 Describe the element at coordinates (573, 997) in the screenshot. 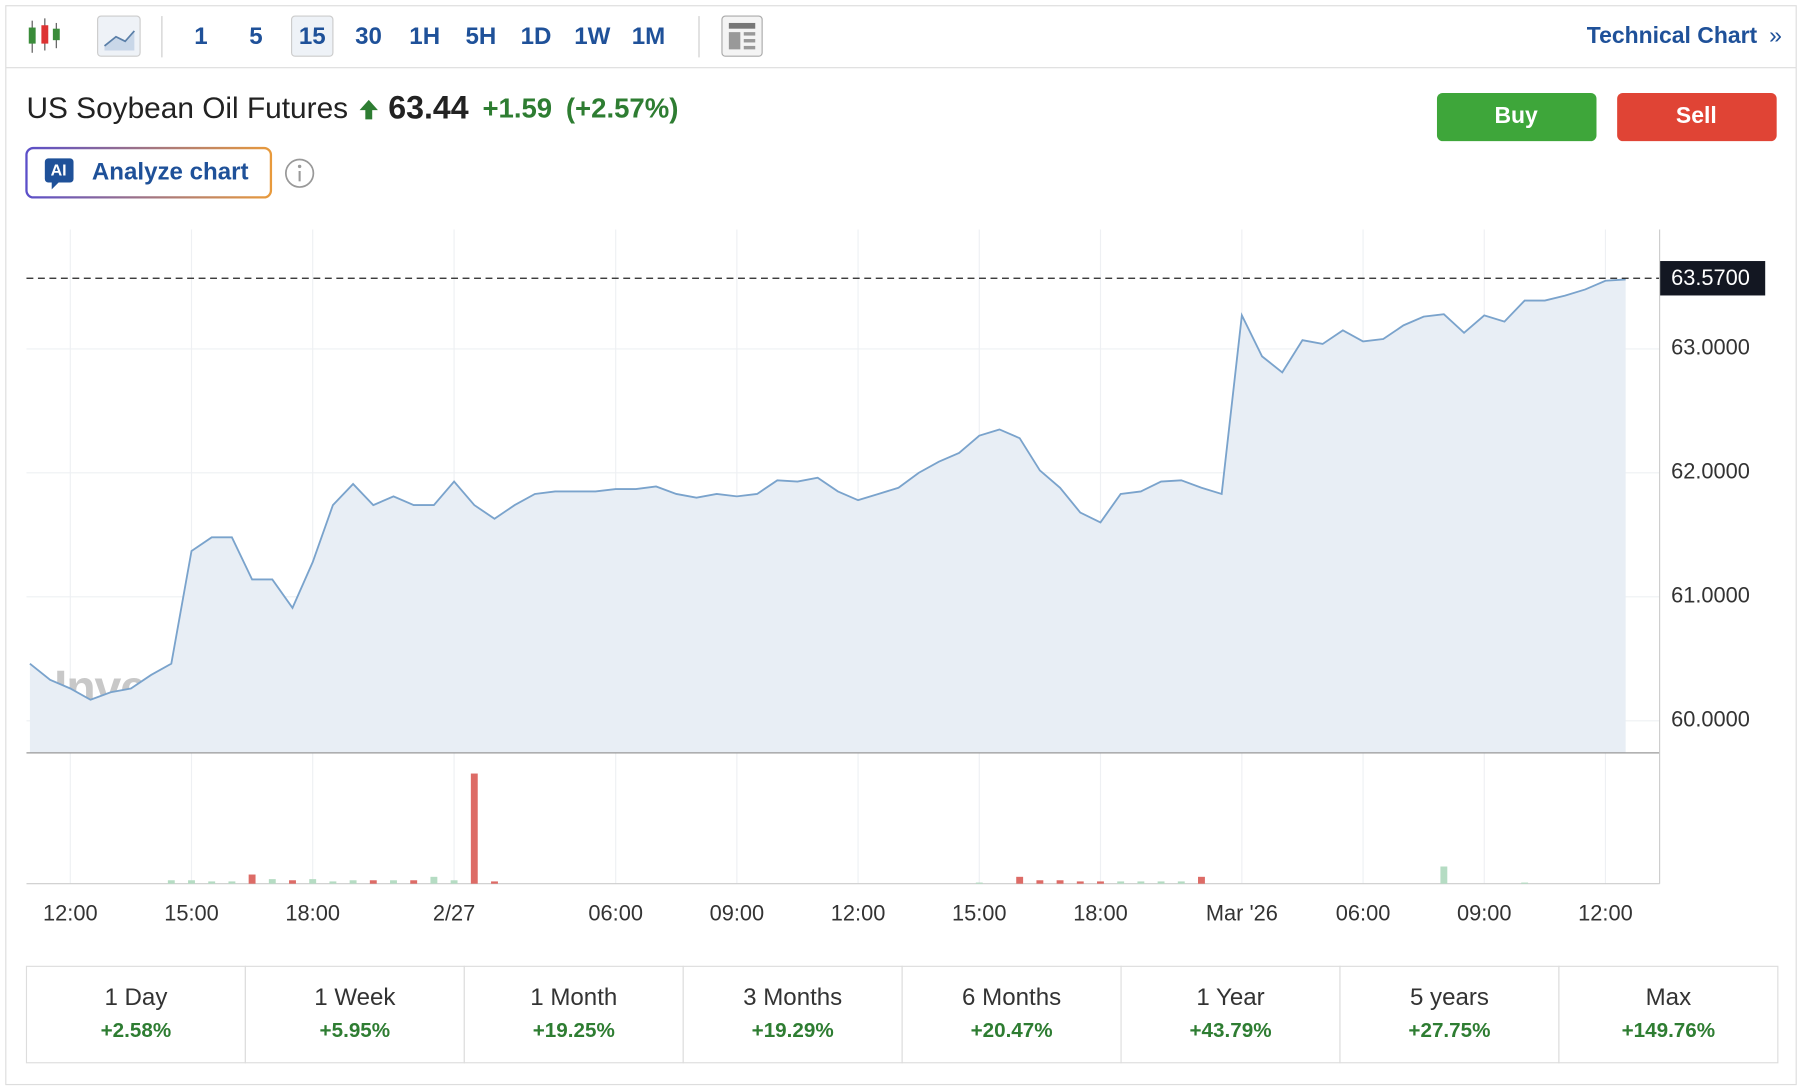

I see `range-label: 1 Month` at that location.